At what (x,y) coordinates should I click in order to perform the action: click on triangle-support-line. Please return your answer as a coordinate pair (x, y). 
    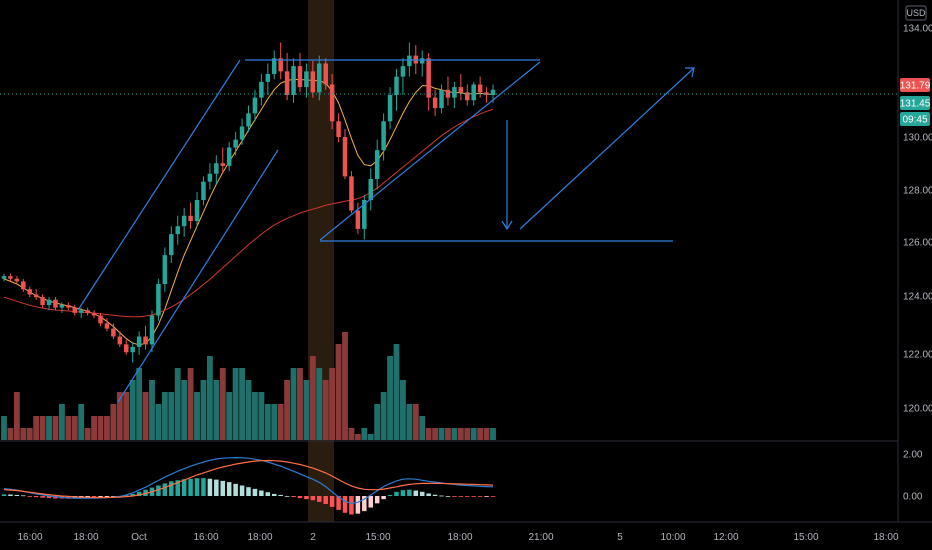
    Looking at the image, I should click on (430, 151).